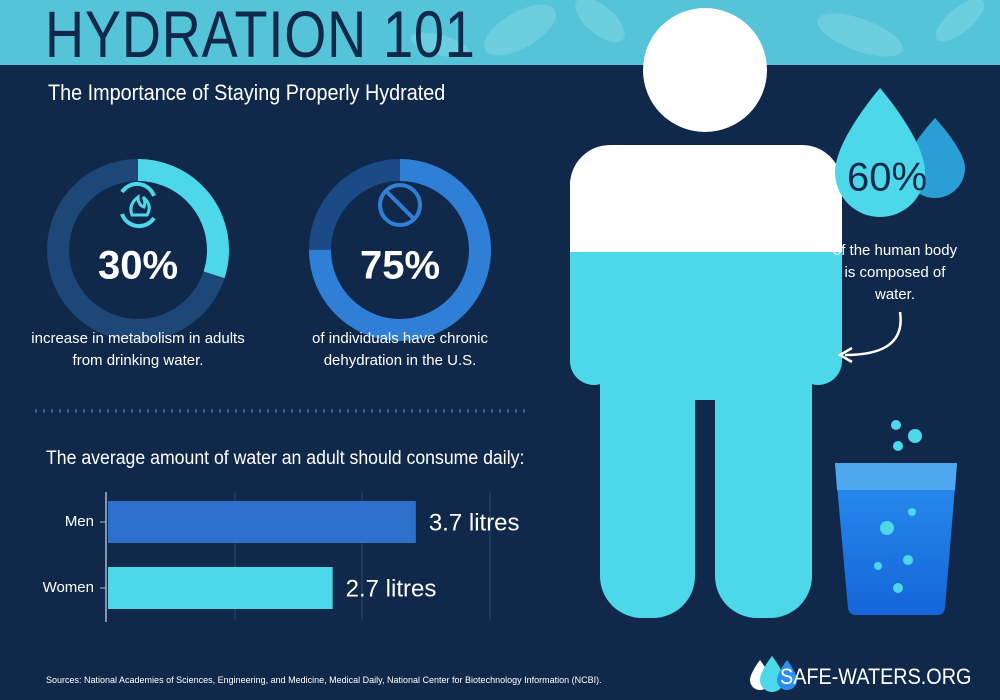 The image size is (1000, 700). What do you see at coordinates (271, 205) in the screenshot?
I see `icons` at bounding box center [271, 205].